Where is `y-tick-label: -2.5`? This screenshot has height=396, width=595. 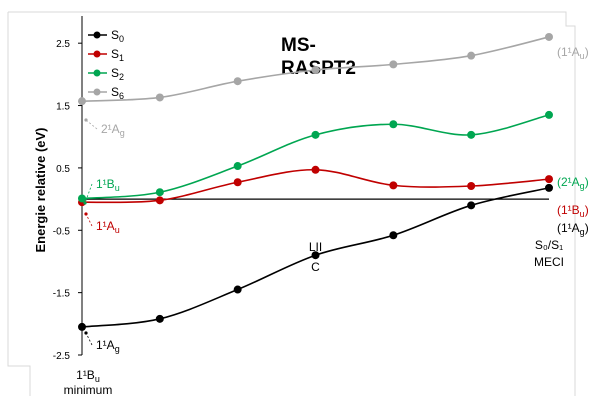 y-tick-label: -2.5 is located at coordinates (62, 356).